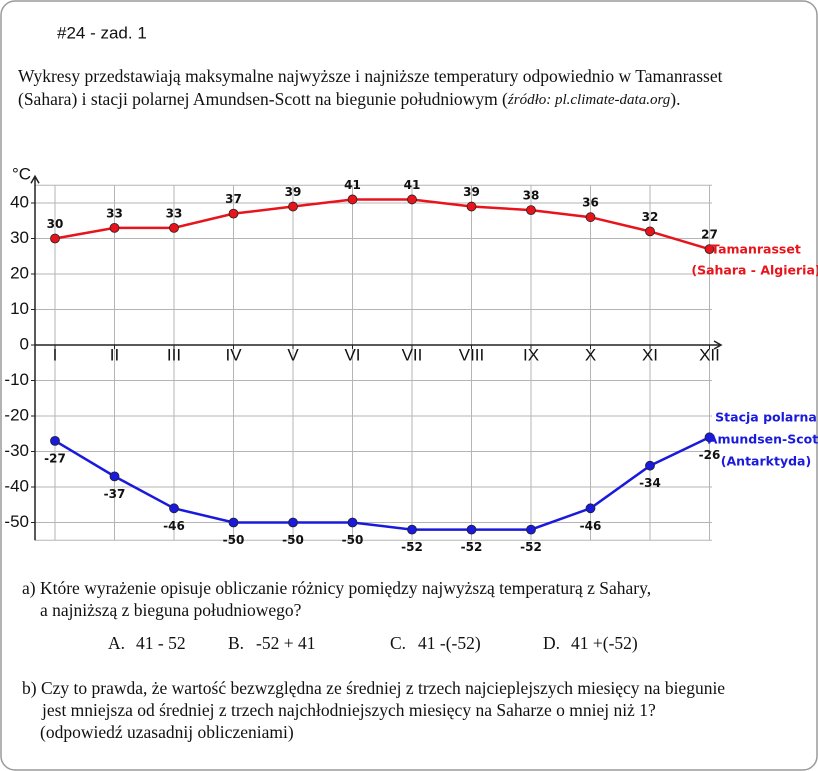  What do you see at coordinates (412, 354) in the screenshot?
I see `x-tick-label: VII` at bounding box center [412, 354].